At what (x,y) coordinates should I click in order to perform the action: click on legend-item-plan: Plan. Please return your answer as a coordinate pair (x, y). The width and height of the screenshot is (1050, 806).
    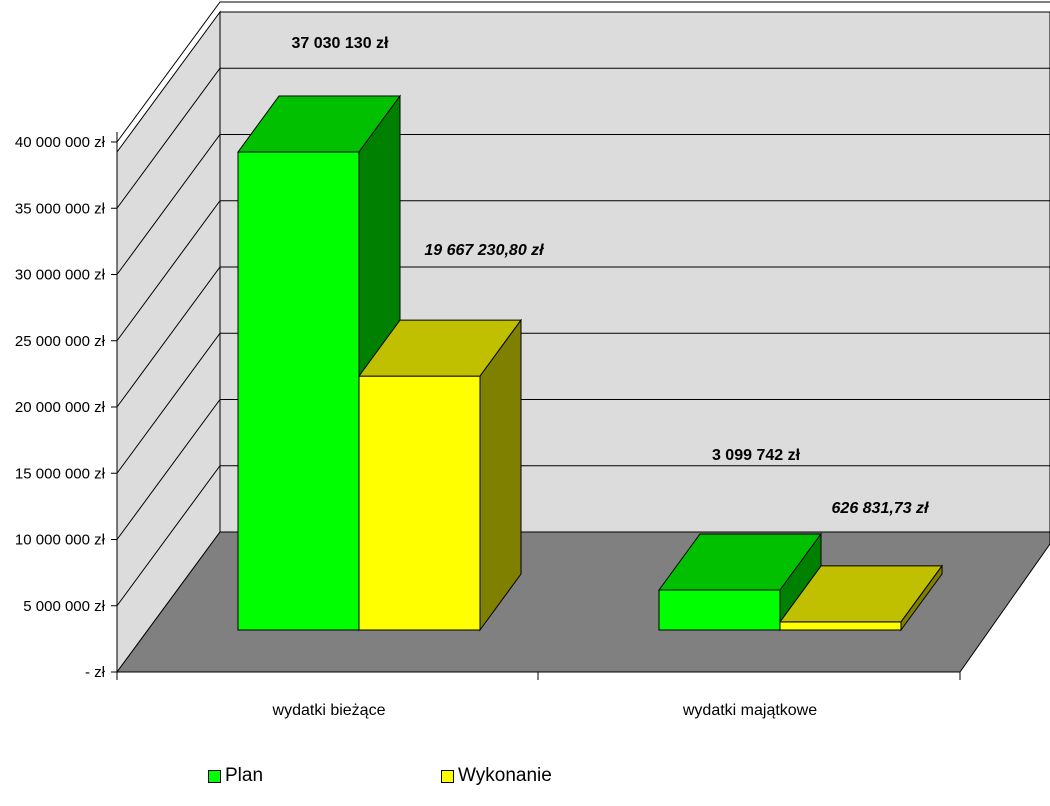
    Looking at the image, I should click on (235, 776).